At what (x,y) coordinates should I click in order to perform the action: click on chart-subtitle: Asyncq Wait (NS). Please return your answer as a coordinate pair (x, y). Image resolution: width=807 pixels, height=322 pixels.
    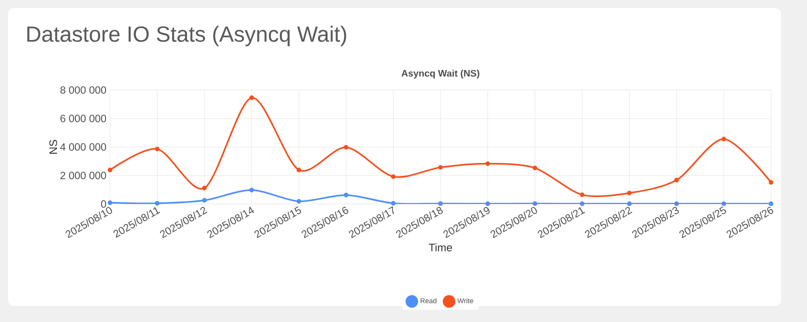
    Looking at the image, I should click on (440, 74).